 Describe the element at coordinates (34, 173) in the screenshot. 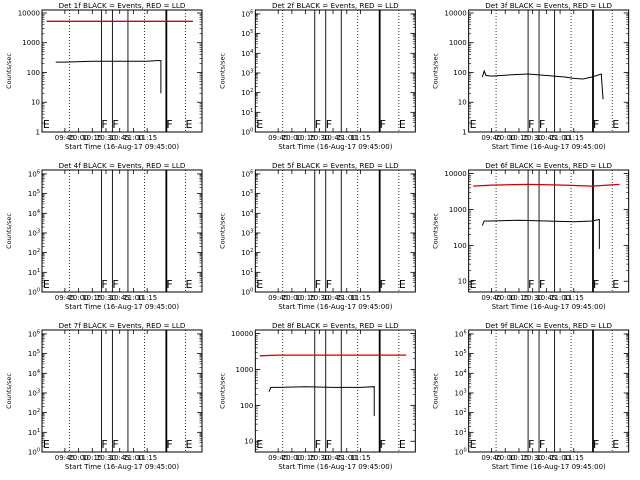

I see `y-tick-label: 10⁶` at that location.